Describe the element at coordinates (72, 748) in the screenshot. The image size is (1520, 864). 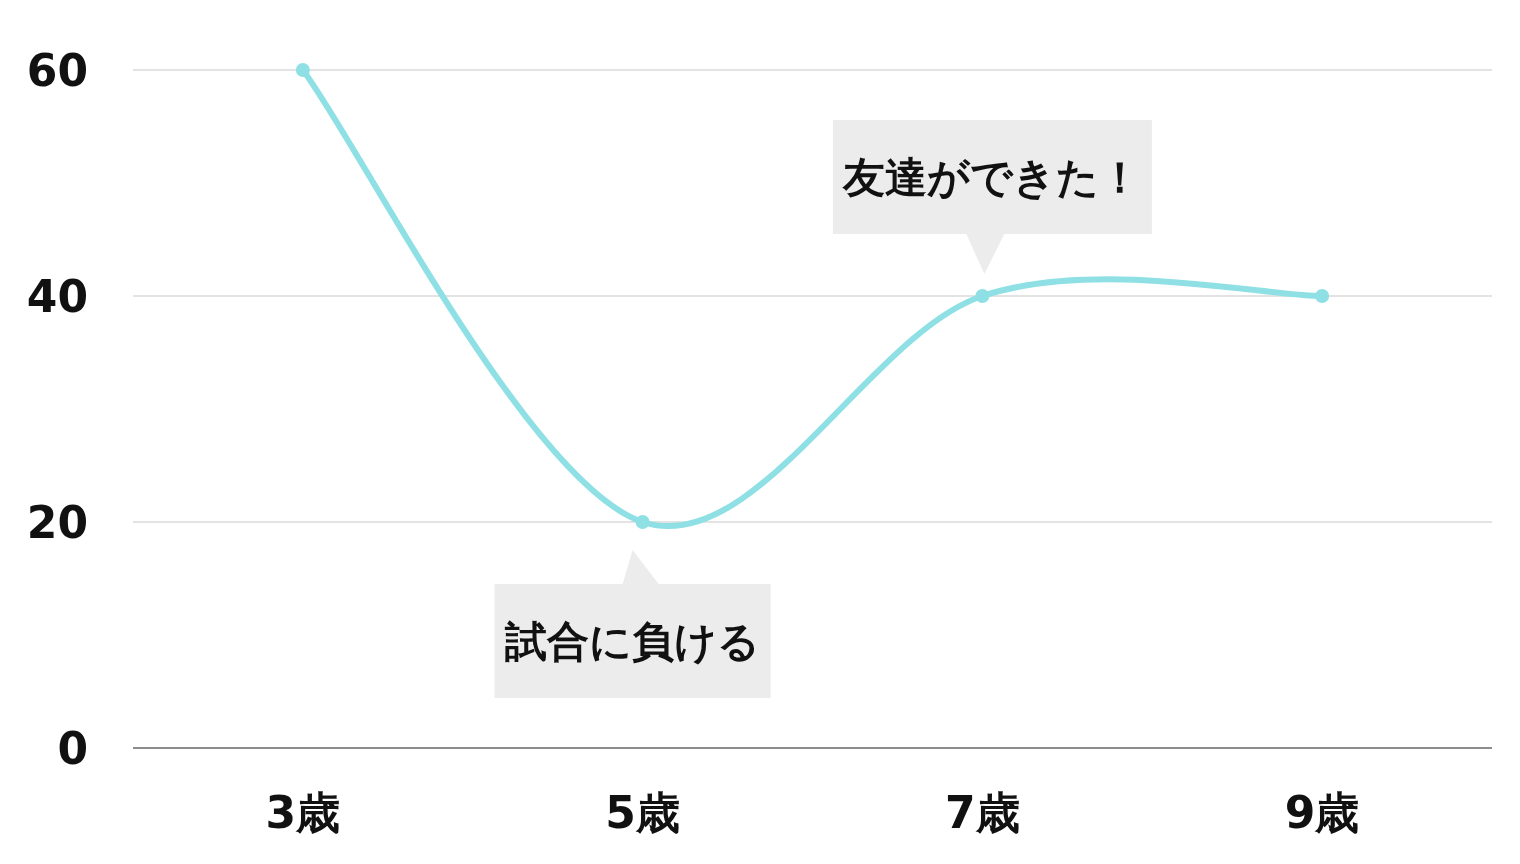
I see `y-tick-label: 0` at that location.